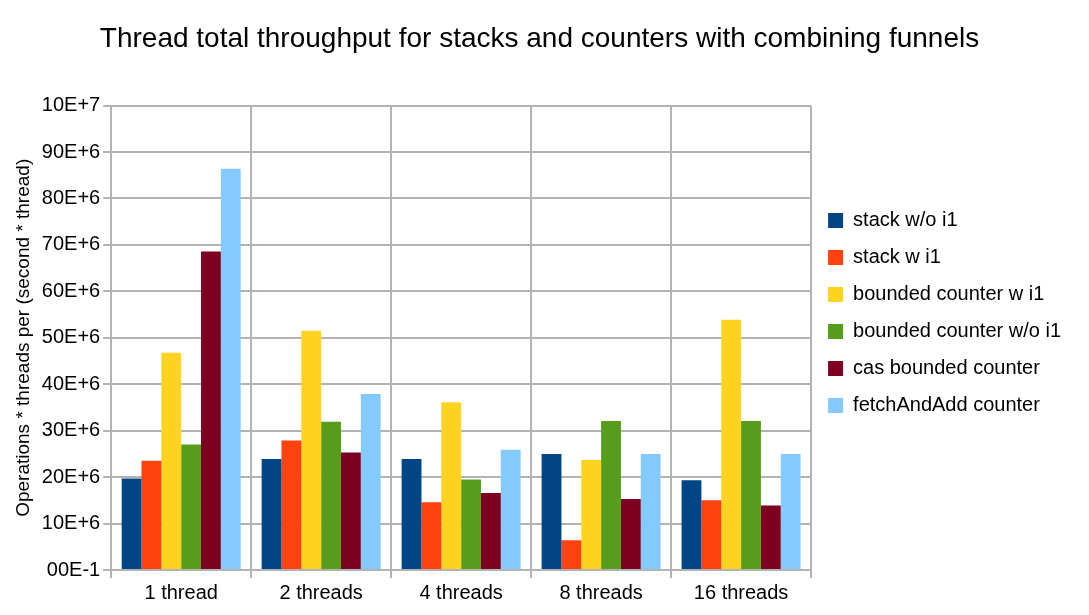  I want to click on x-tick-label: 2 threads, so click(321, 591).